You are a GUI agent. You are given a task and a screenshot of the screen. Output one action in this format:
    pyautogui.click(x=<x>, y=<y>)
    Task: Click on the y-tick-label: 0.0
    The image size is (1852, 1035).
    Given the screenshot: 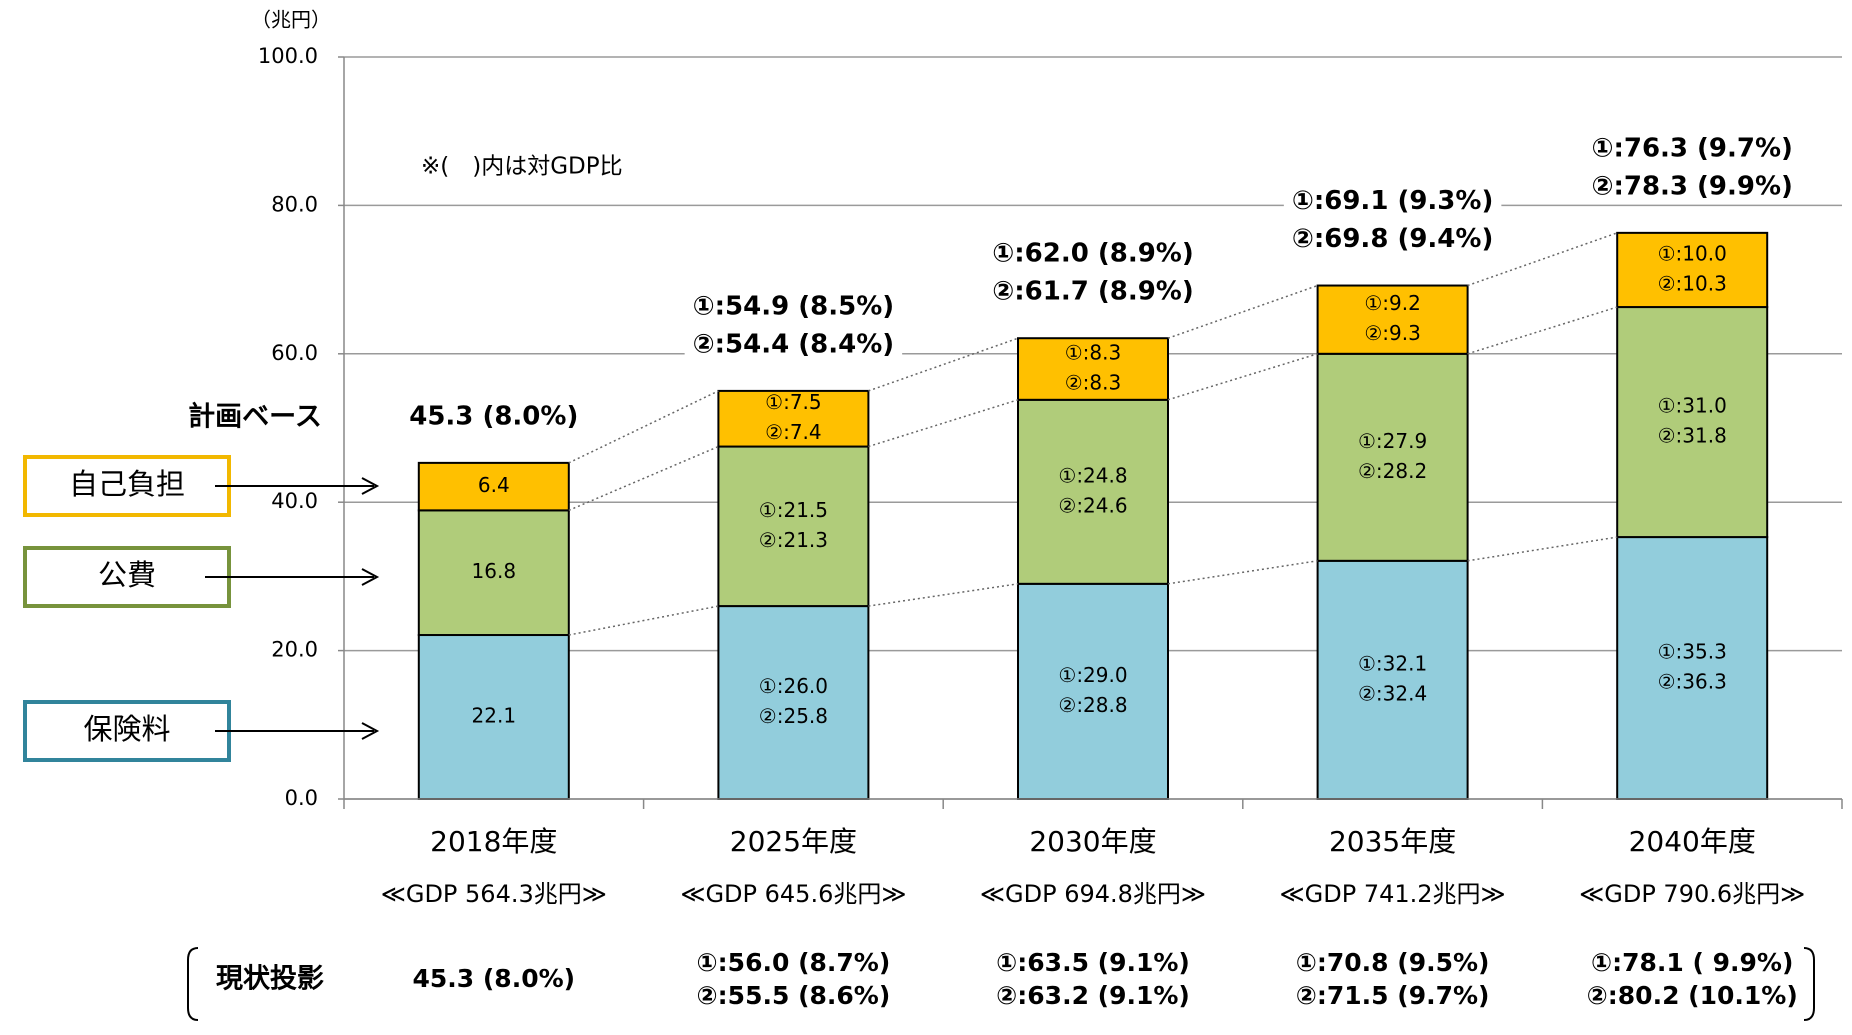 What is the action you would take?
    pyautogui.click(x=301, y=798)
    